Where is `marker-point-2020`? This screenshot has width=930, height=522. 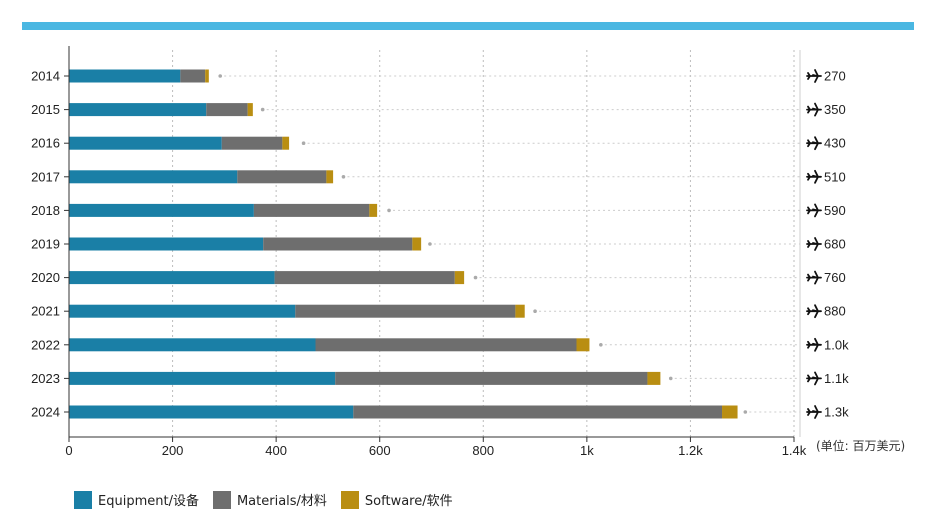
marker-point-2020 is located at coordinates (475, 277).